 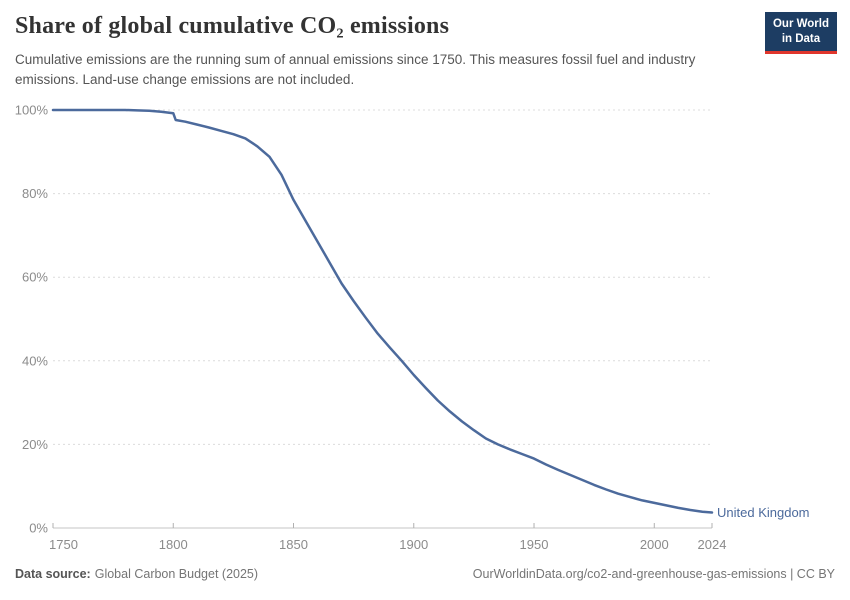 What do you see at coordinates (763, 512) in the screenshot?
I see `series-end-label: United Kingdom` at bounding box center [763, 512].